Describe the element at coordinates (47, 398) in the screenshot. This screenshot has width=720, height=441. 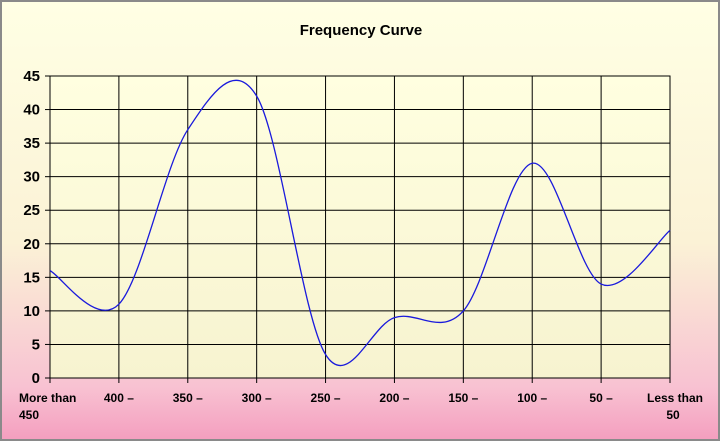
I see `x-tick-label: More than` at that location.